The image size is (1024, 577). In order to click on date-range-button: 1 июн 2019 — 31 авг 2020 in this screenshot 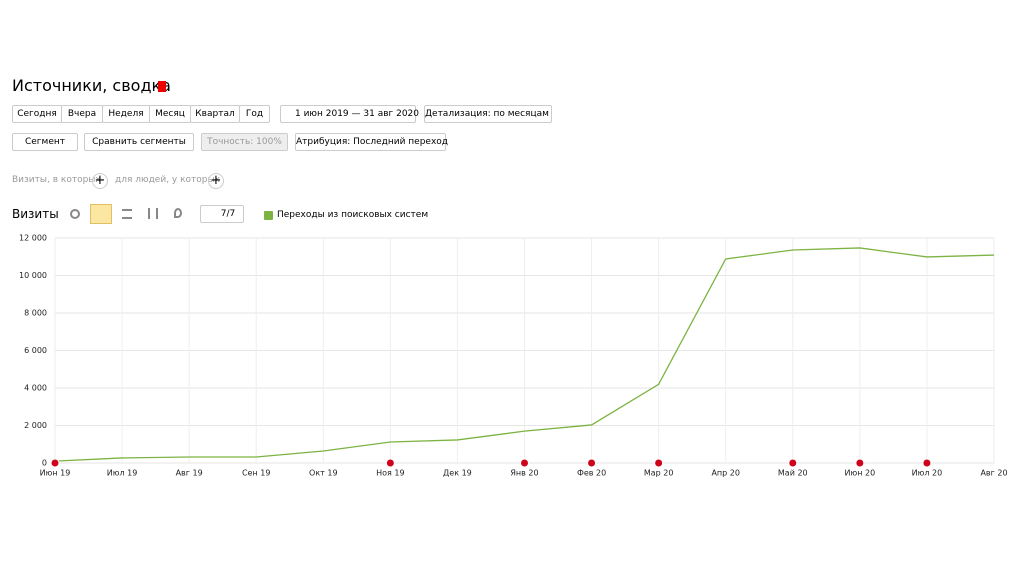, I will do `click(349, 114)`.